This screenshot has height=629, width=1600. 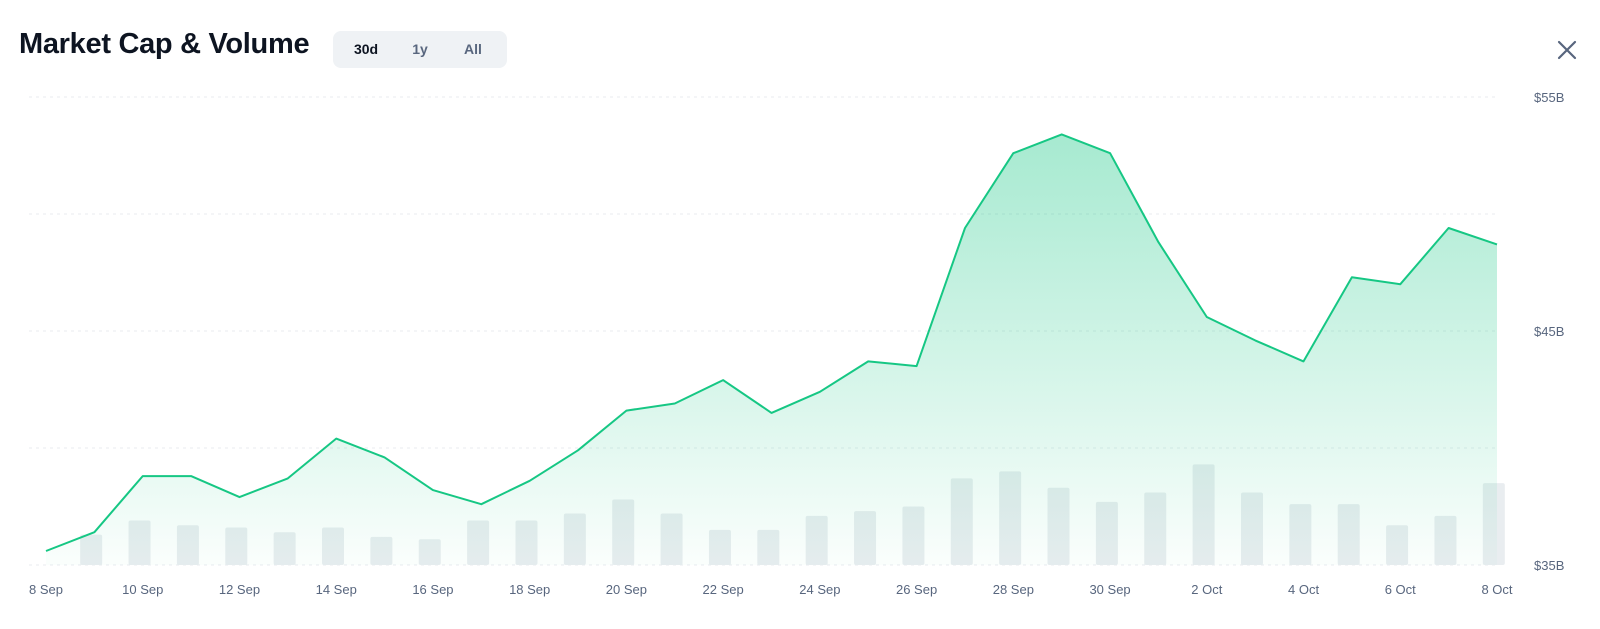 What do you see at coordinates (1496, 589) in the screenshot?
I see `x-tick-label: 8 Oct` at bounding box center [1496, 589].